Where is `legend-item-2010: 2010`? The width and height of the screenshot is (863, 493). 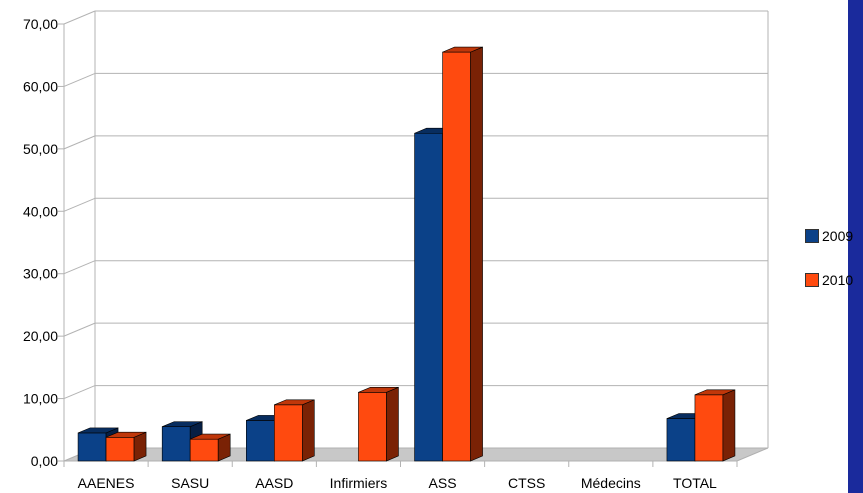 legend-item-2010: 2010 is located at coordinates (829, 280).